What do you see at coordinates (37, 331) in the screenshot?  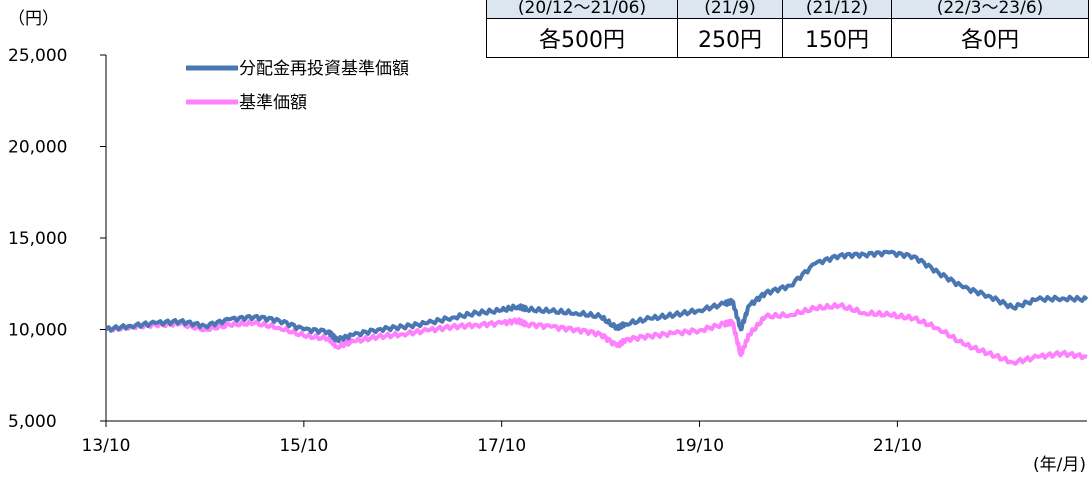 I see `y-tick-label: 10,000` at bounding box center [37, 331].